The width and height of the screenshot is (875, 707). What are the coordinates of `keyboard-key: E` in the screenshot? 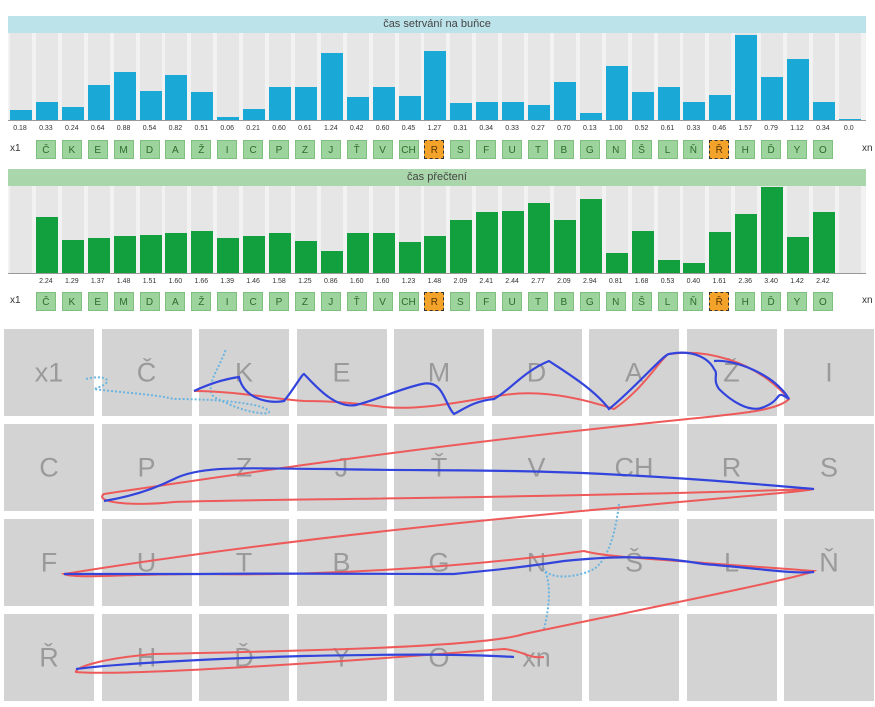 It's located at (341, 372).